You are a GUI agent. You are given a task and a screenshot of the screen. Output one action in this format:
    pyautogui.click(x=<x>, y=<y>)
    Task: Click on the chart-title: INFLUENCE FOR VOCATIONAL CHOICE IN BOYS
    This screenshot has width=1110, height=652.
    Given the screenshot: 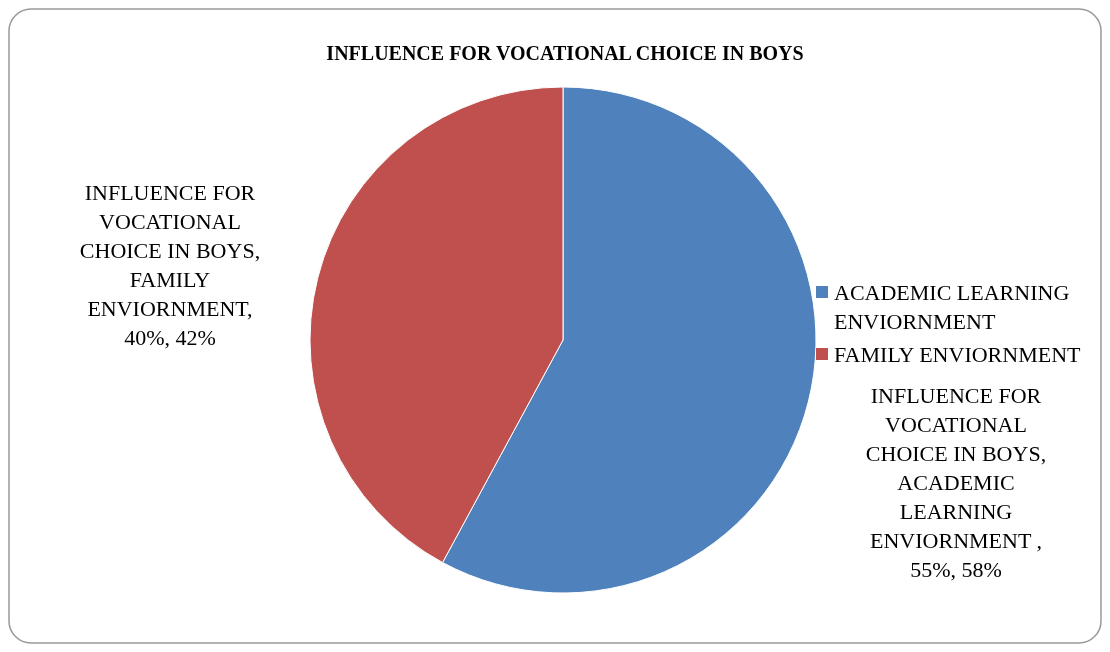 What is the action you would take?
    pyautogui.click(x=565, y=53)
    